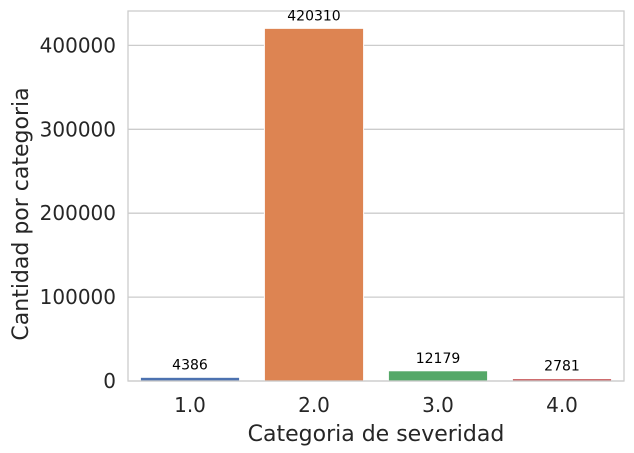  Describe the element at coordinates (78, 297) in the screenshot. I see `y-tick-label: 100000` at that location.